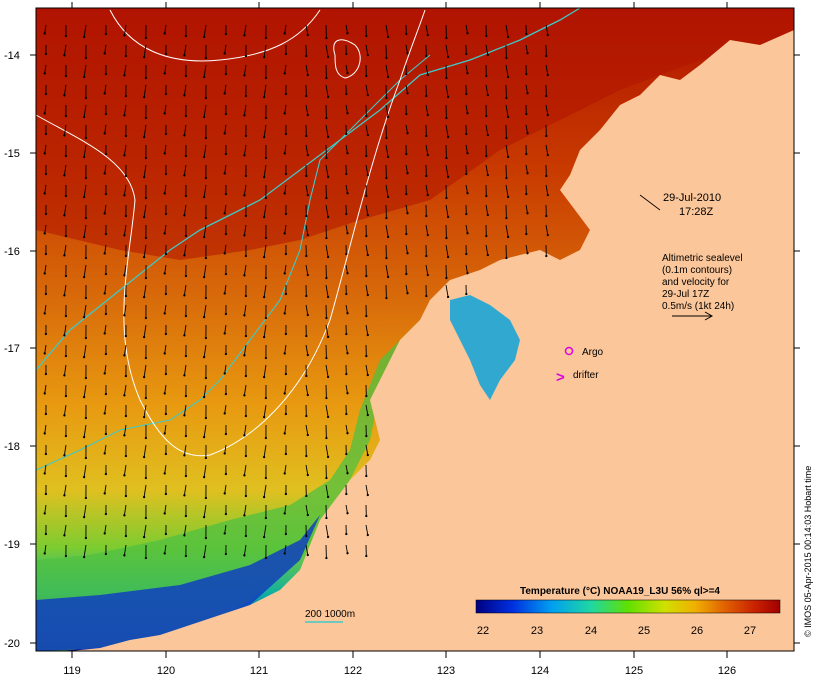 The height and width of the screenshot is (680, 820). What do you see at coordinates (259, 671) in the screenshot?
I see `lon-tick: 121` at bounding box center [259, 671].